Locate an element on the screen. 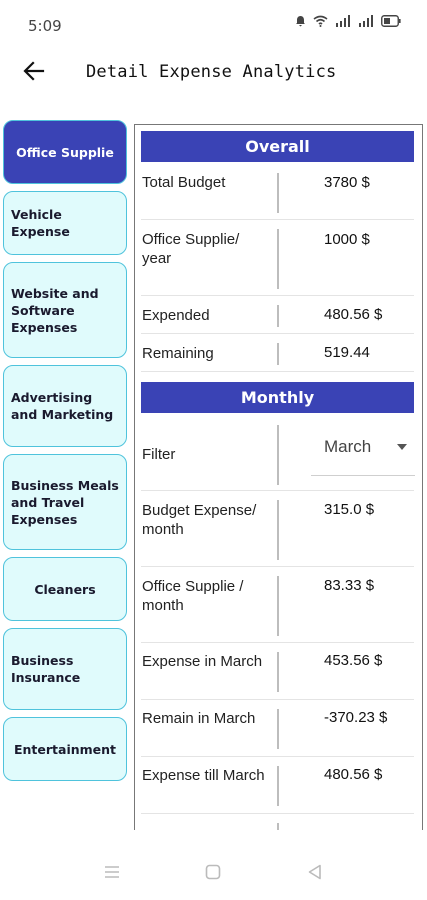  filter-row: Filter March is located at coordinates (278, 455).